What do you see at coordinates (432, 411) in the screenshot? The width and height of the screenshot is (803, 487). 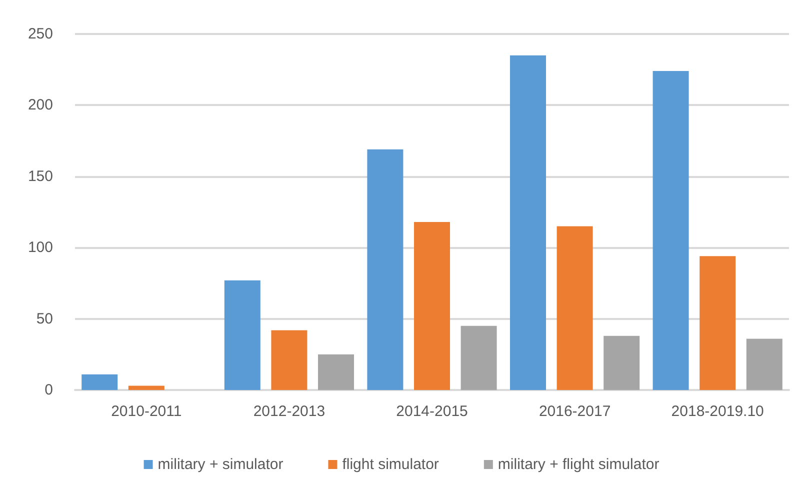 I see `x-tick-label: 2014-2015` at bounding box center [432, 411].